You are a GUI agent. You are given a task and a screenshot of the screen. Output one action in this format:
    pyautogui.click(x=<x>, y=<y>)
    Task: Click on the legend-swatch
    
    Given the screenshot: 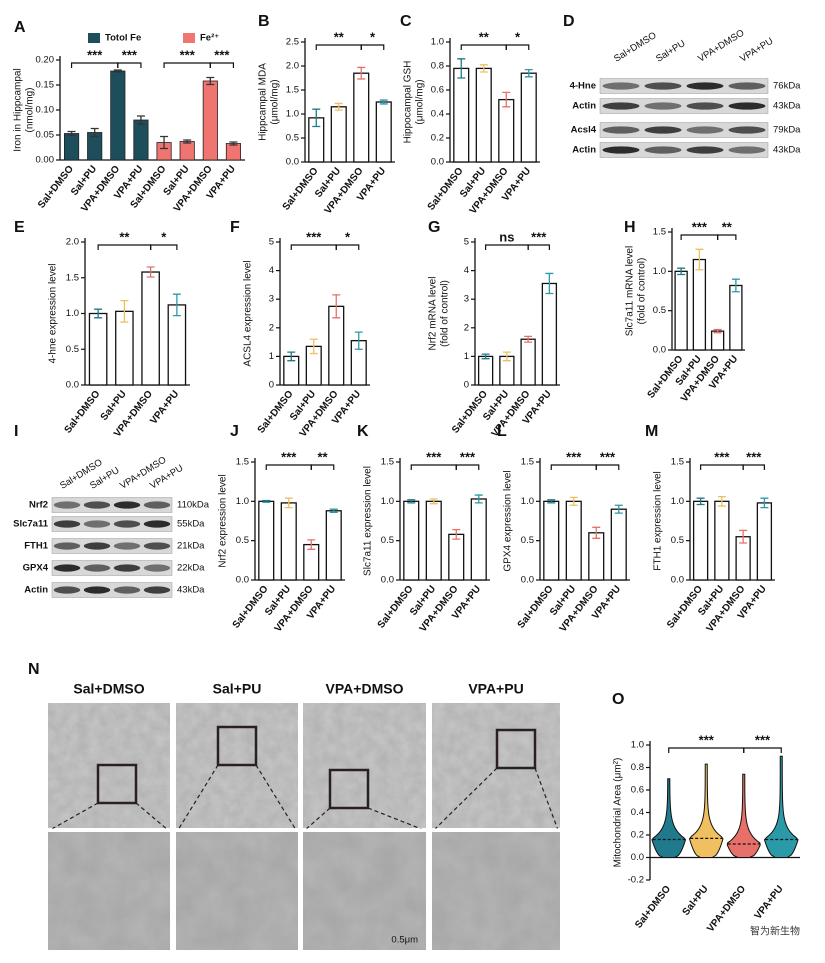 What is the action you would take?
    pyautogui.click(x=189, y=38)
    